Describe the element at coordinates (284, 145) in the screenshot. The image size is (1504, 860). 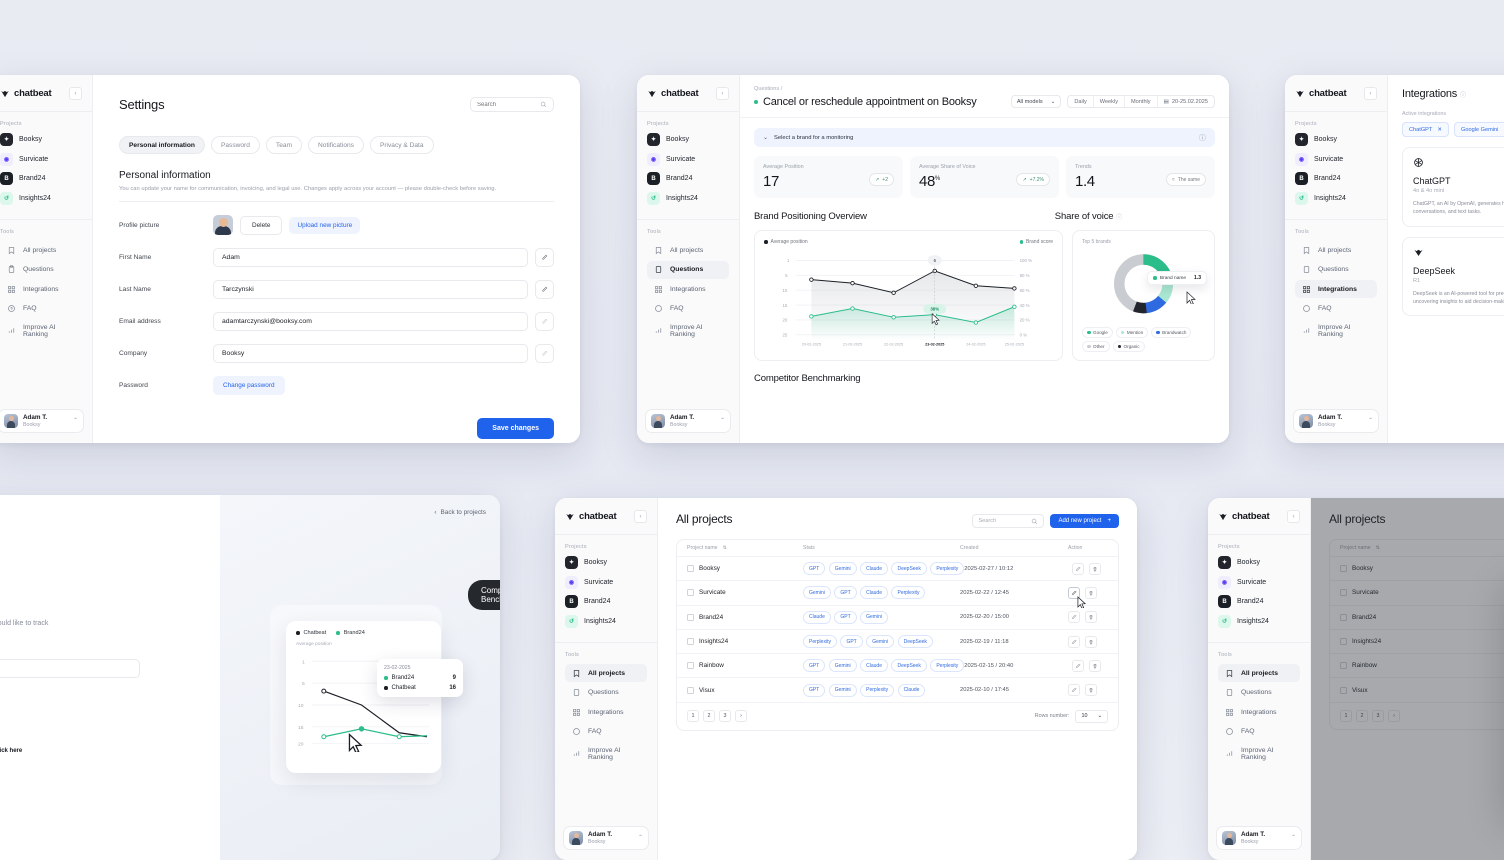
I see `tab-team: Team` at that location.